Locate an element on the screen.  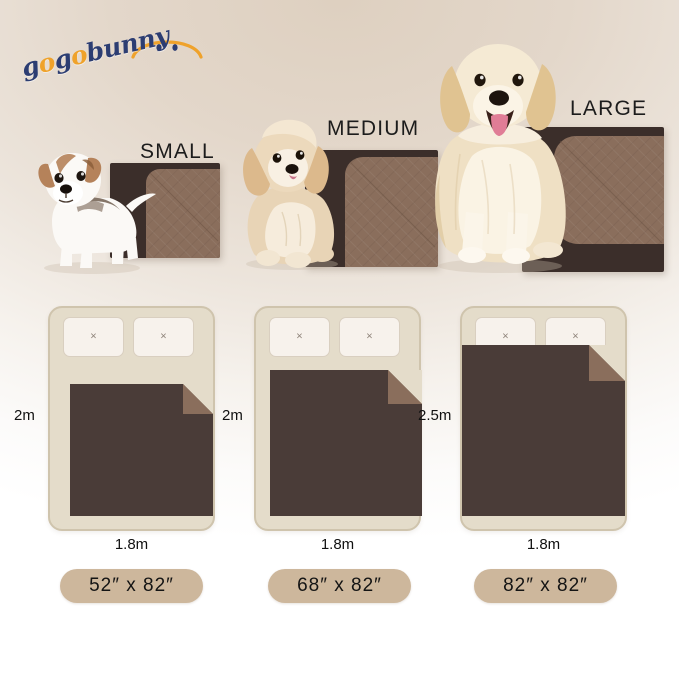
pillow-right-small: × is located at coordinates (163, 337).